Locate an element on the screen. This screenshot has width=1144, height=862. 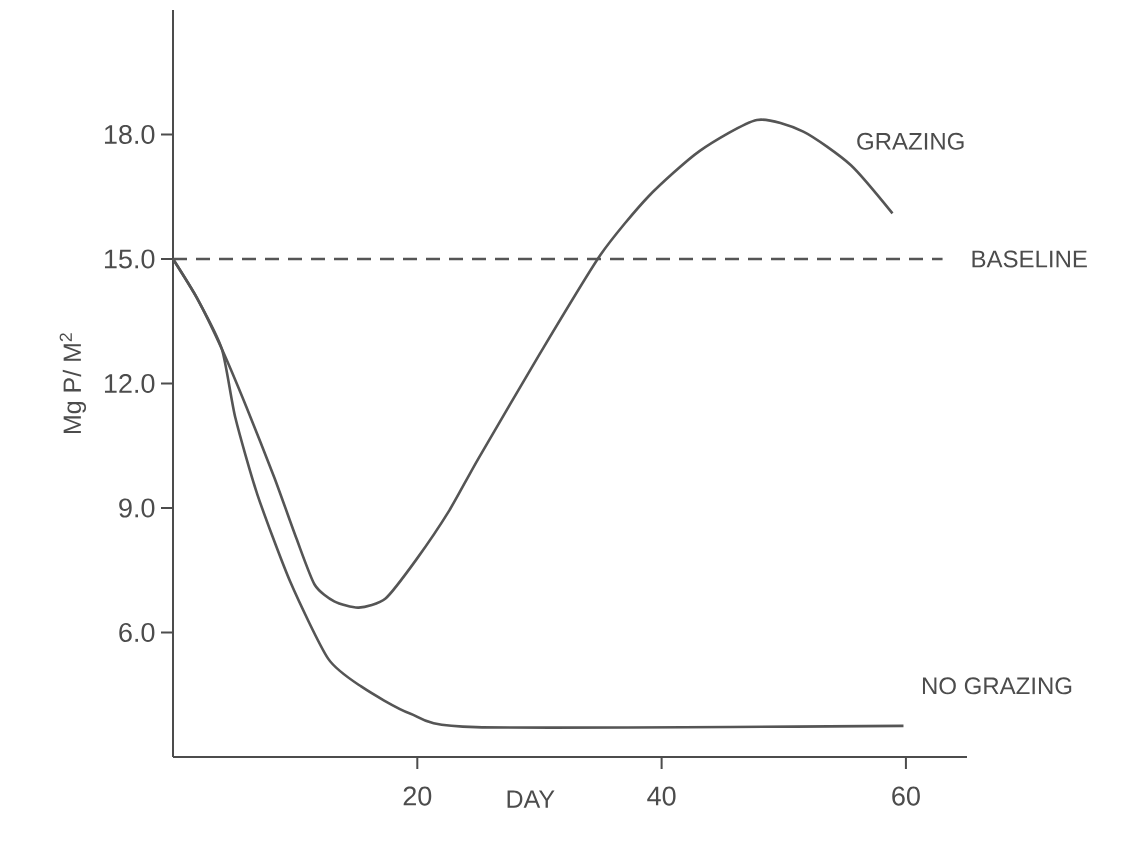
series-label: GRAZING is located at coordinates (910, 141).